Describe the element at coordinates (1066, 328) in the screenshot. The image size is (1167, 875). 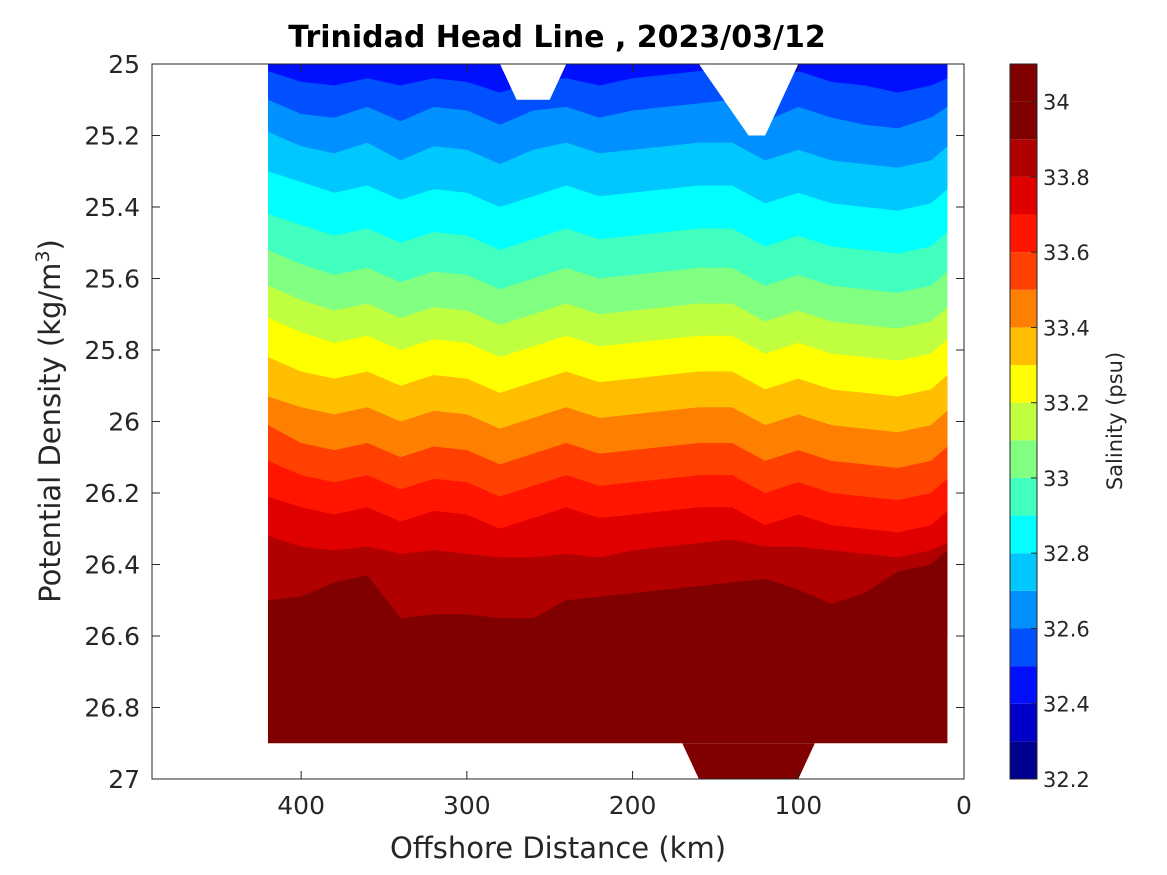
I see `colorbar-tick-label-33.4: 33.4` at that location.